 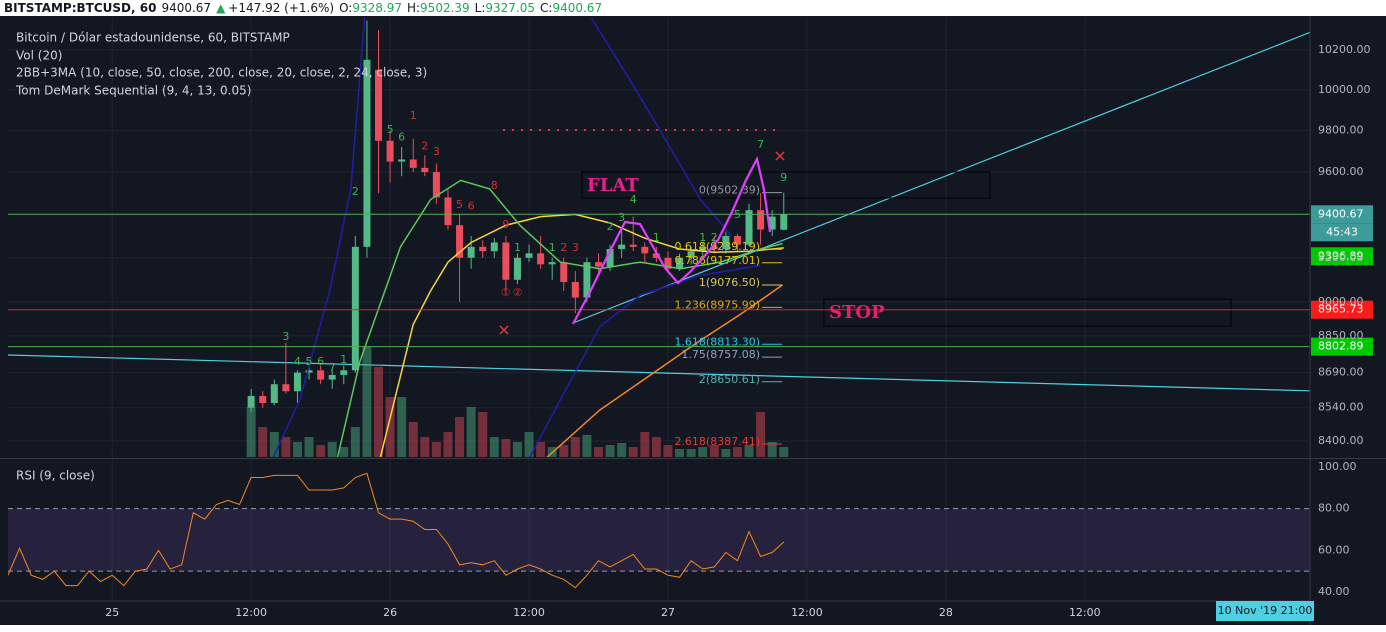 I want to click on flat-box, so click(x=786, y=185).